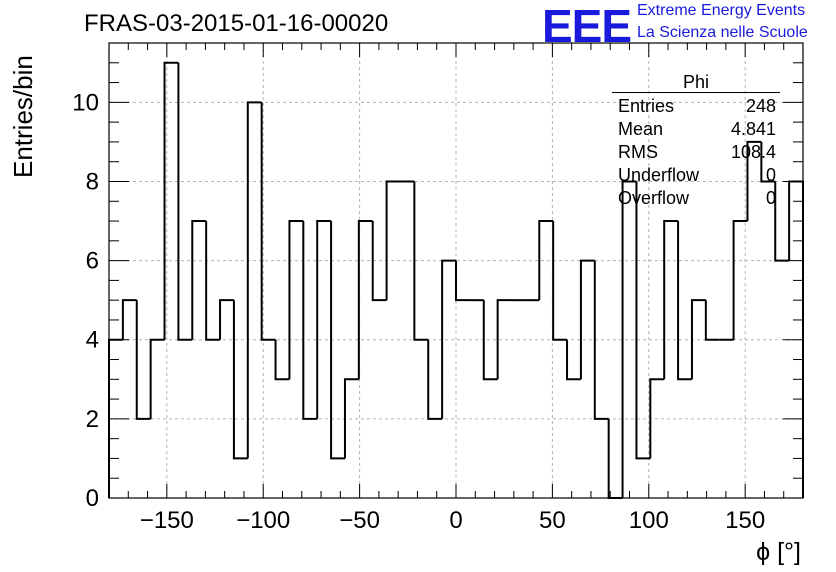 The height and width of the screenshot is (572, 836). Describe the element at coordinates (92, 498) in the screenshot. I see `y-tick-label: 0` at that location.